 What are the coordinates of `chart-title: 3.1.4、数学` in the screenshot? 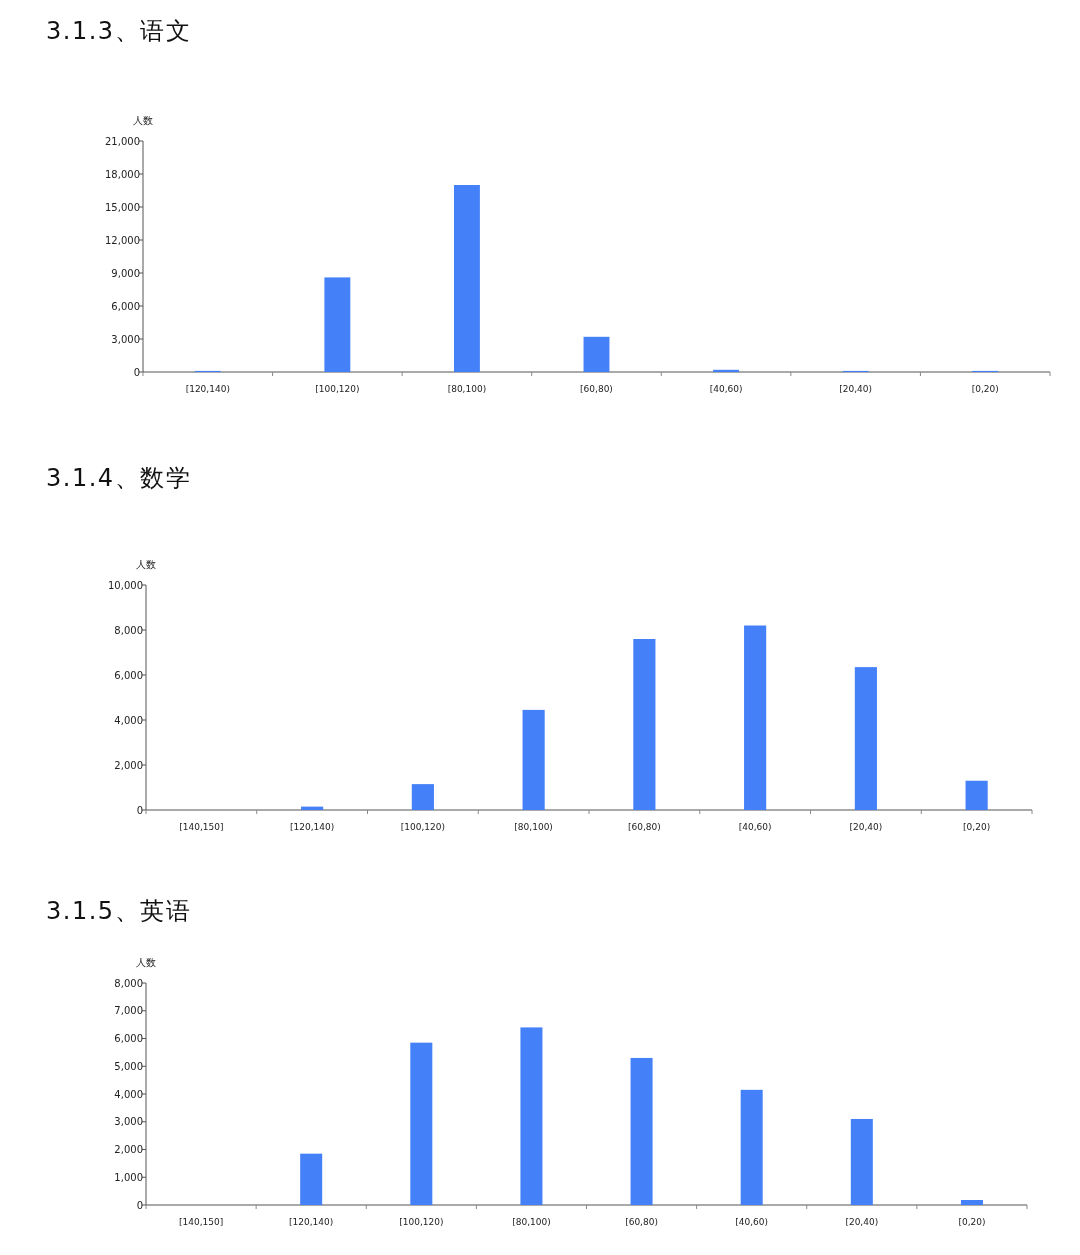 It's located at (119, 478).